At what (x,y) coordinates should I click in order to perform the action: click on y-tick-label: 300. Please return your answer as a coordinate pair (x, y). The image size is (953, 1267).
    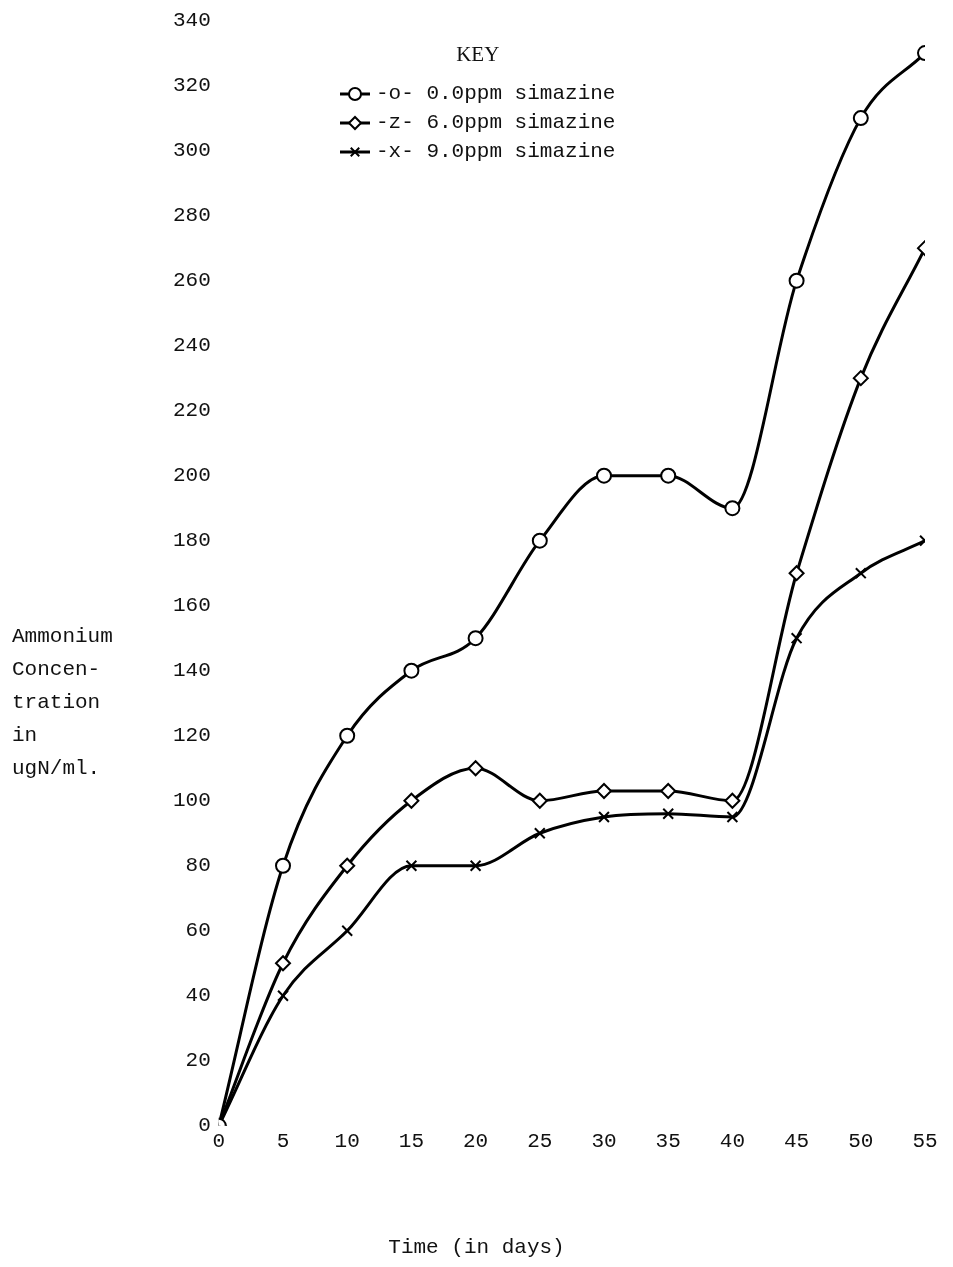
    Looking at the image, I should click on (191, 151).